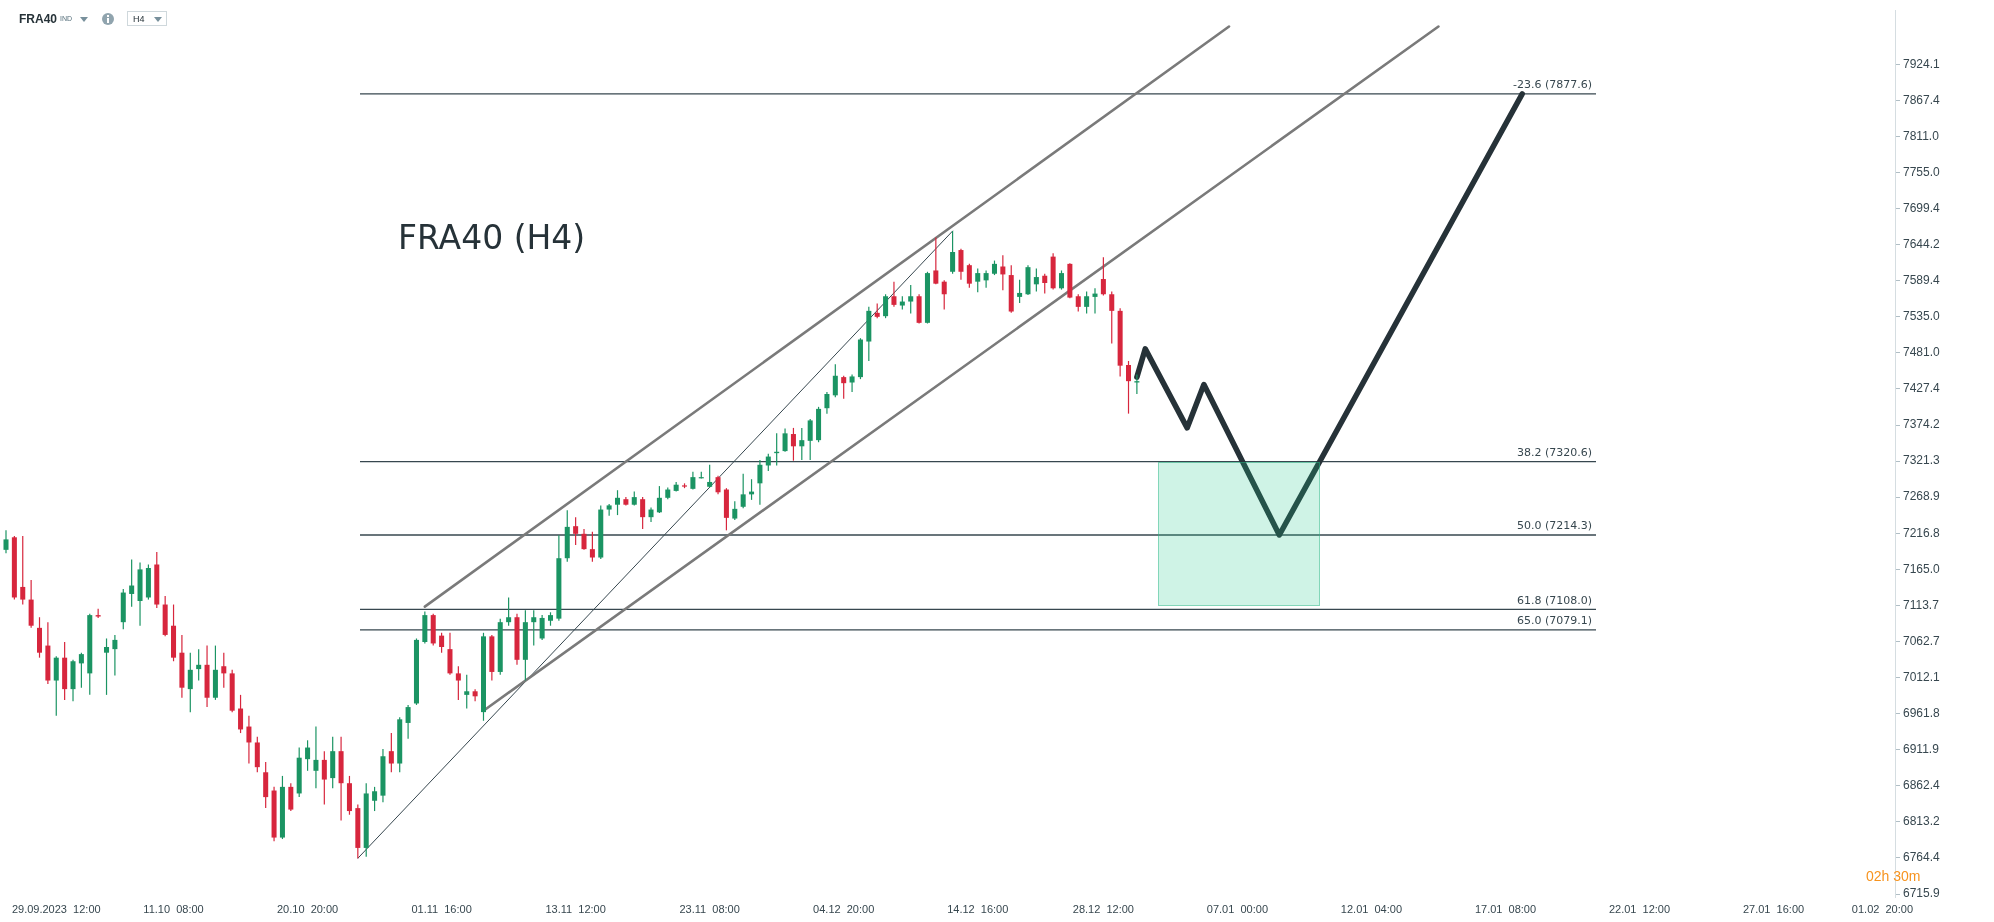 Image resolution: width=1994 pixels, height=922 pixels. What do you see at coordinates (844, 908) in the screenshot?
I see `x-tick-label: 04.12 20:00` at bounding box center [844, 908].